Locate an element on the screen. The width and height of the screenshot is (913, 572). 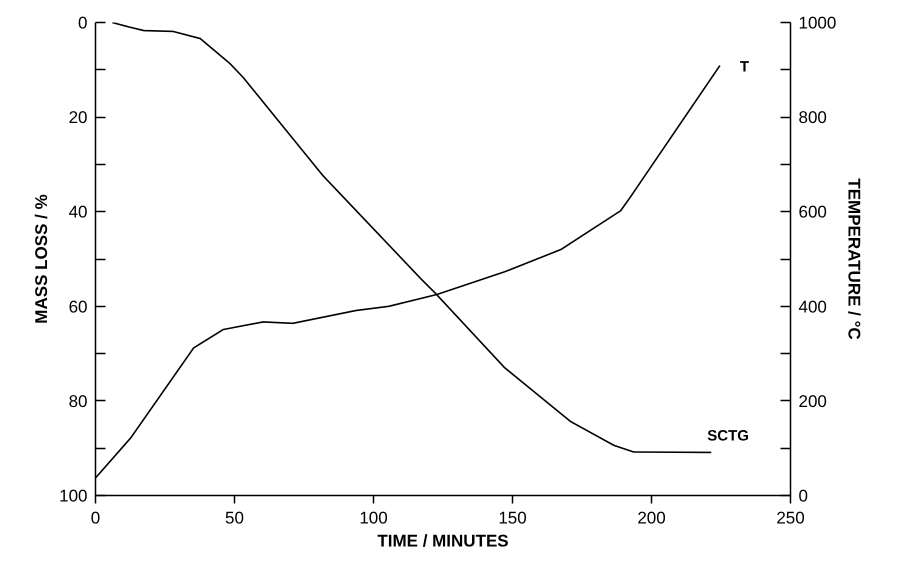
y2-tick-label: 0 is located at coordinates (803, 496).